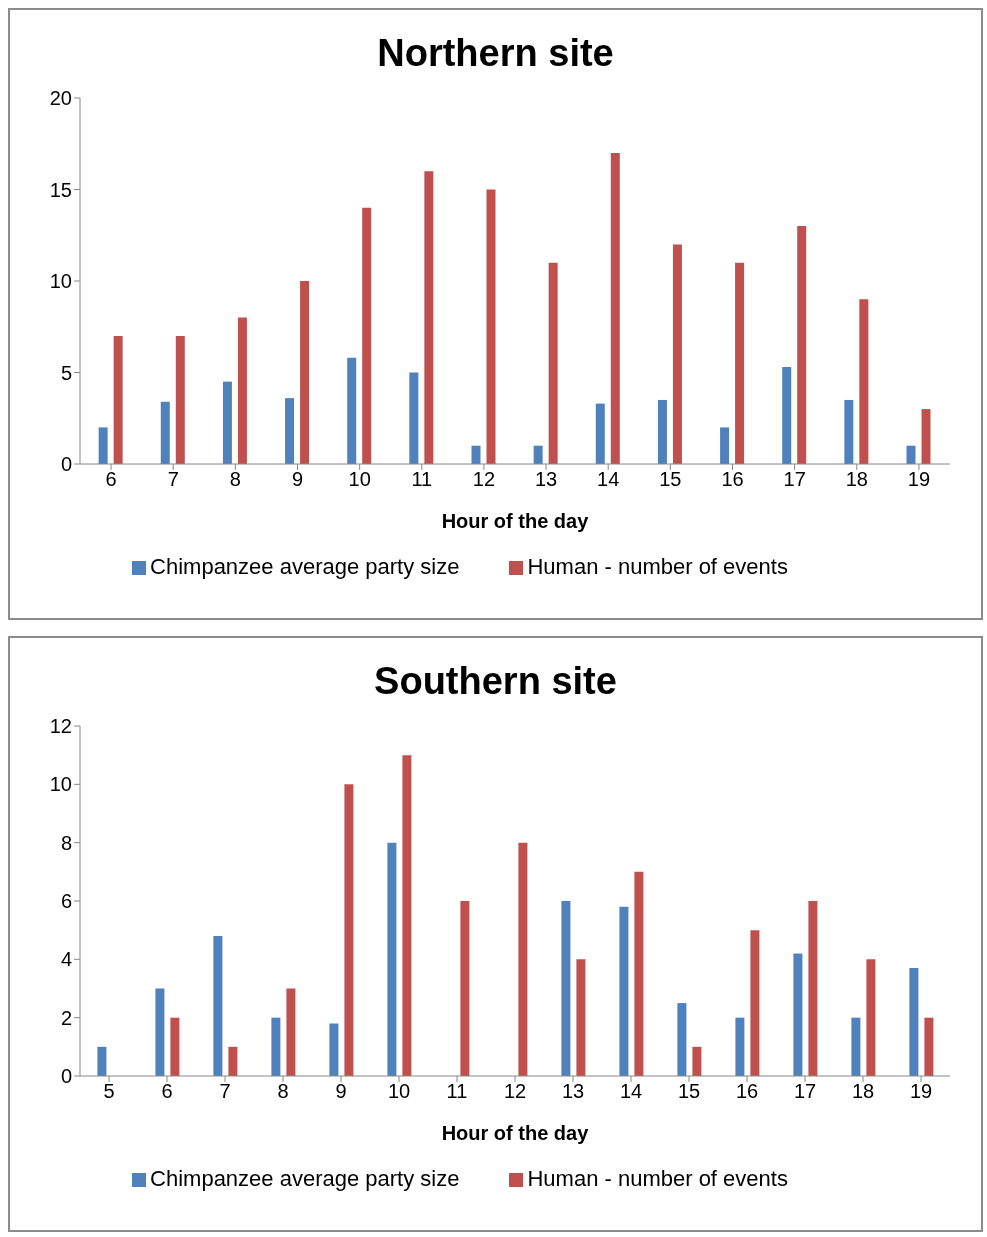  What do you see at coordinates (109, 1091) in the screenshot?
I see `x-tick-label: 5` at bounding box center [109, 1091].